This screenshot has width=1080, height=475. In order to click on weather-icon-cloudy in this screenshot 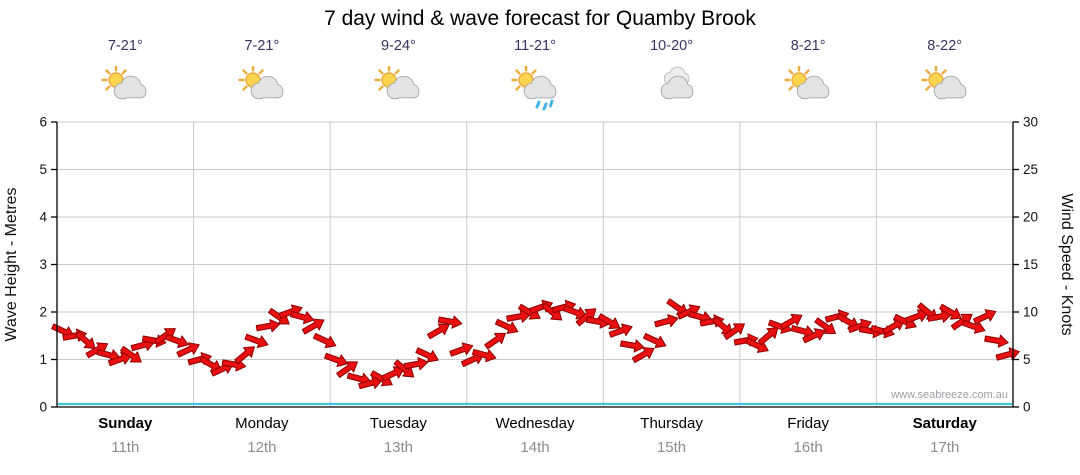, I will do `click(672, 90)`.